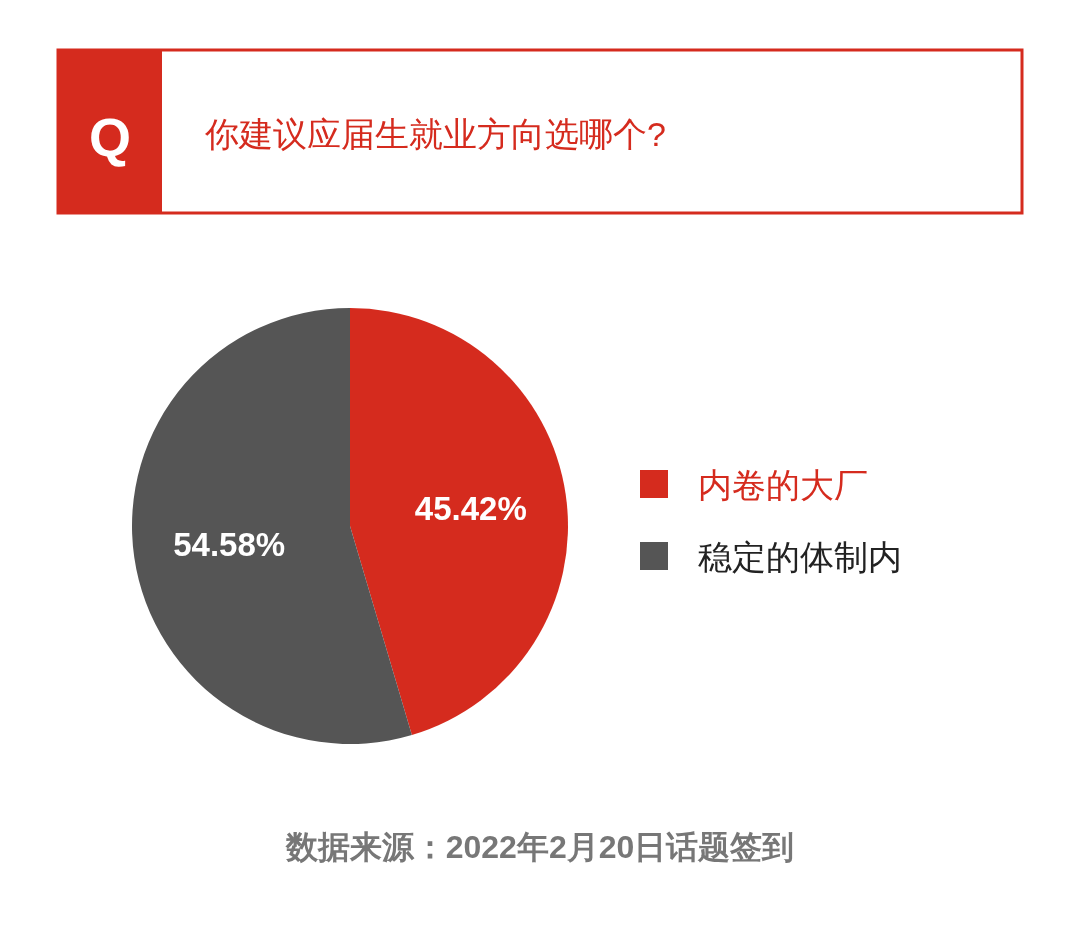 This screenshot has height=927, width=1080. What do you see at coordinates (539, 847) in the screenshot?
I see `source-note: 数据来源：2022年2月20日话题签到` at bounding box center [539, 847].